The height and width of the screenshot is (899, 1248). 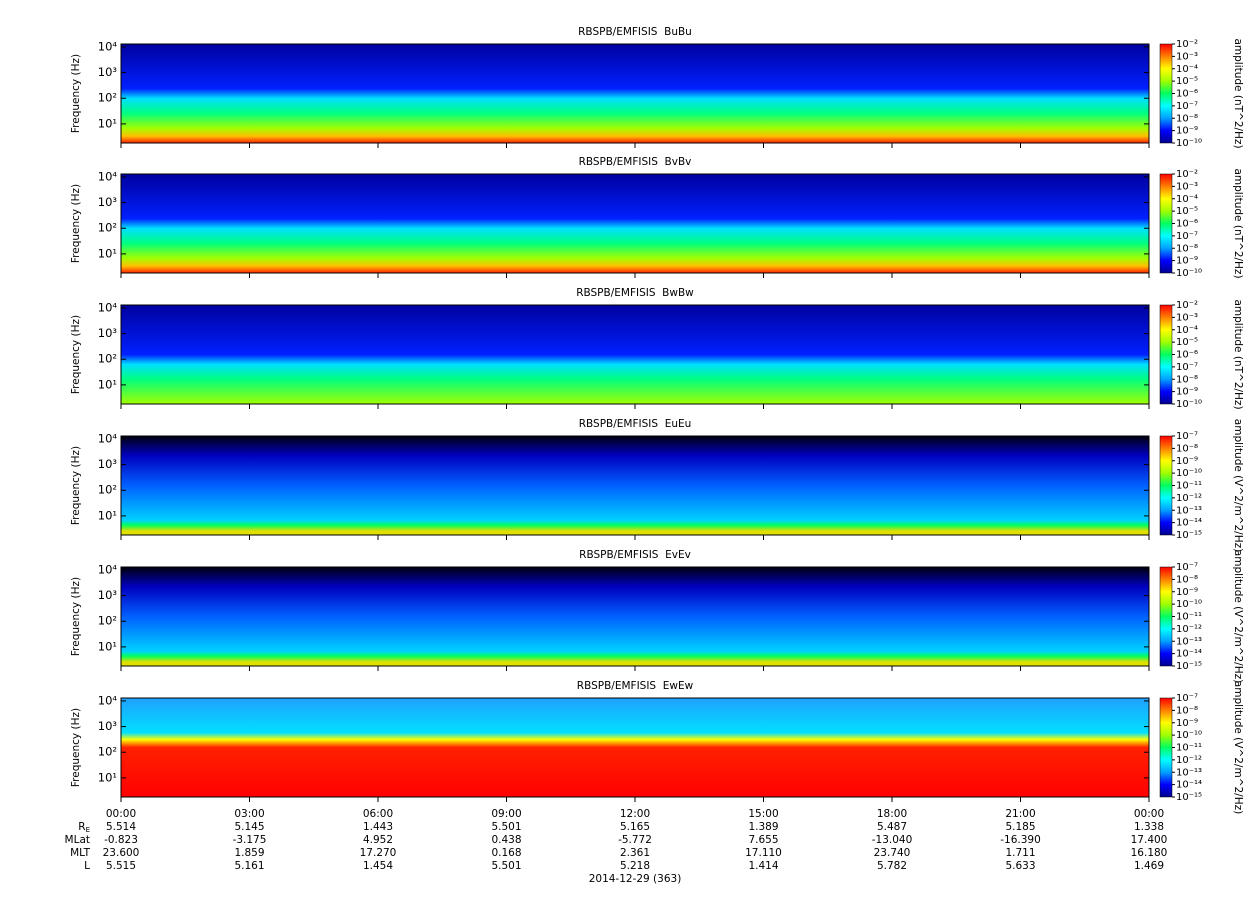 What do you see at coordinates (378, 866) in the screenshot?
I see `ephemeris-value: 1.454` at bounding box center [378, 866].